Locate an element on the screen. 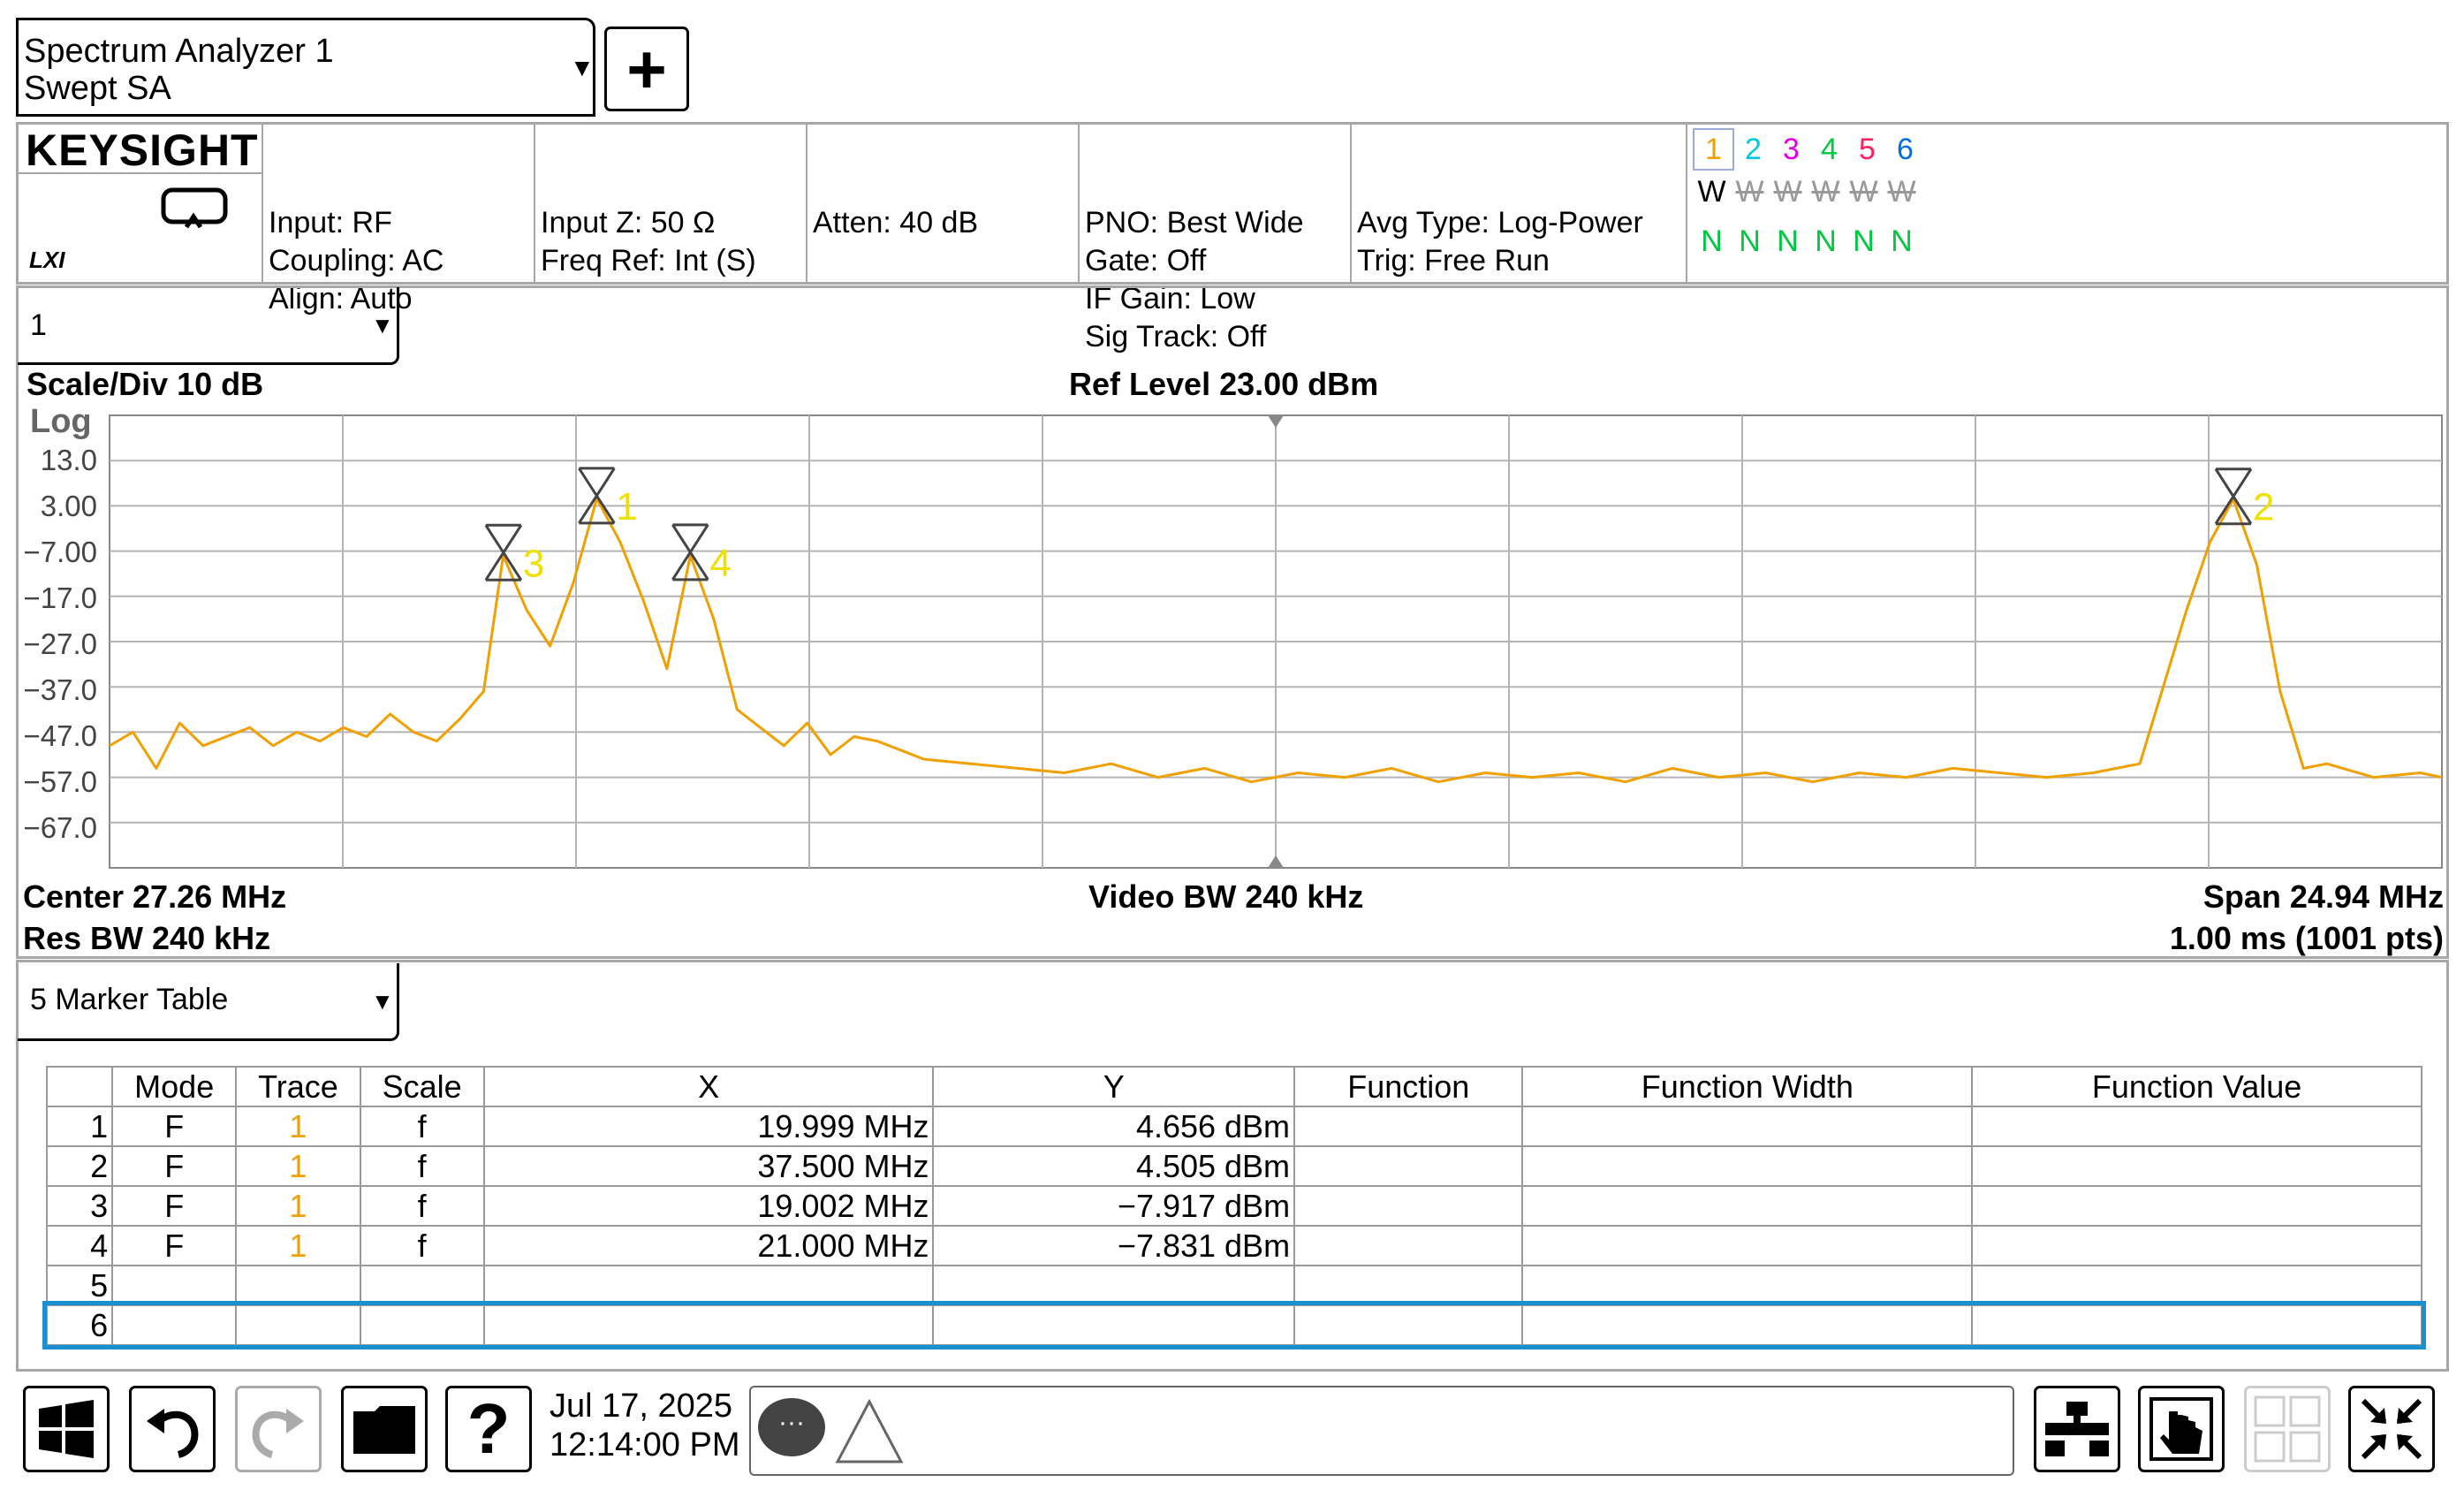 The image size is (2464, 1490). span: Span 24.94 MHz is located at coordinates (2323, 897).